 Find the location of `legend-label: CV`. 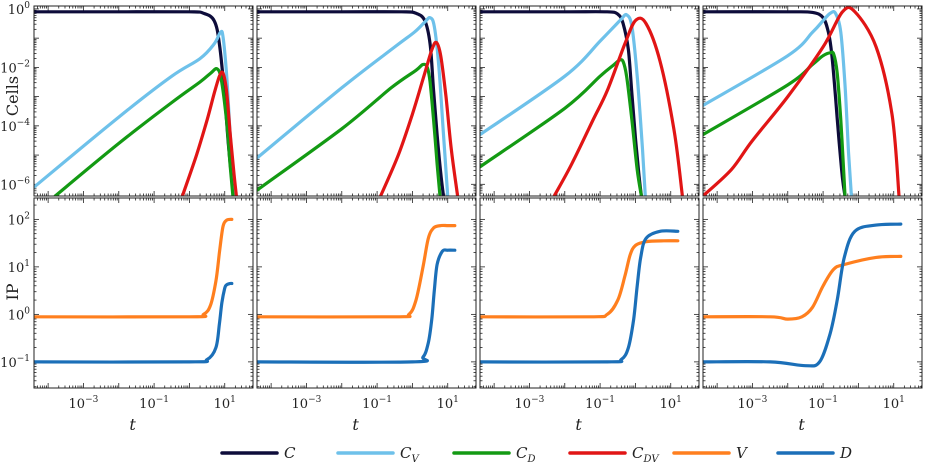

legend-label: CV is located at coordinates (410, 454).